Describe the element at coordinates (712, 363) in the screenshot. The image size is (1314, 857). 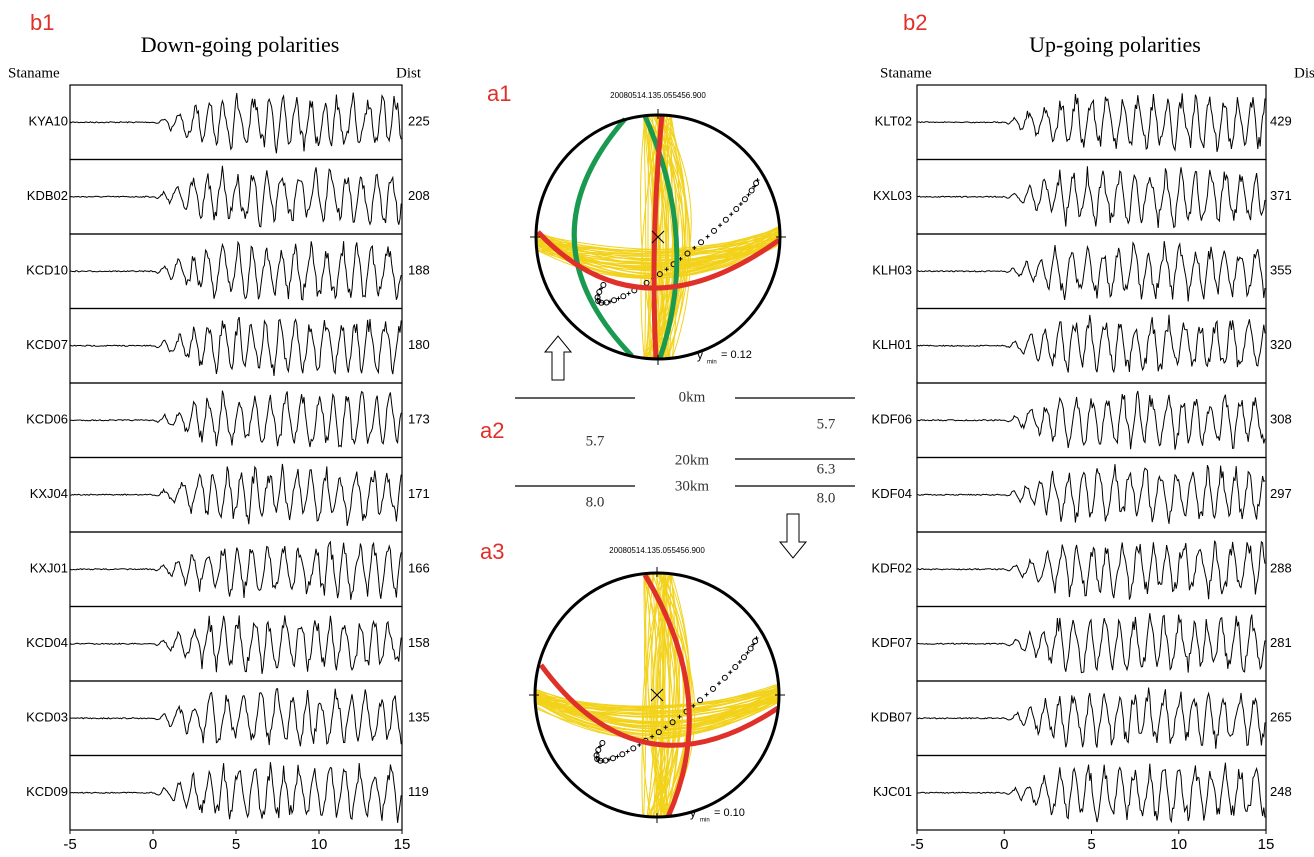
I see `ymin-sub: min` at that location.